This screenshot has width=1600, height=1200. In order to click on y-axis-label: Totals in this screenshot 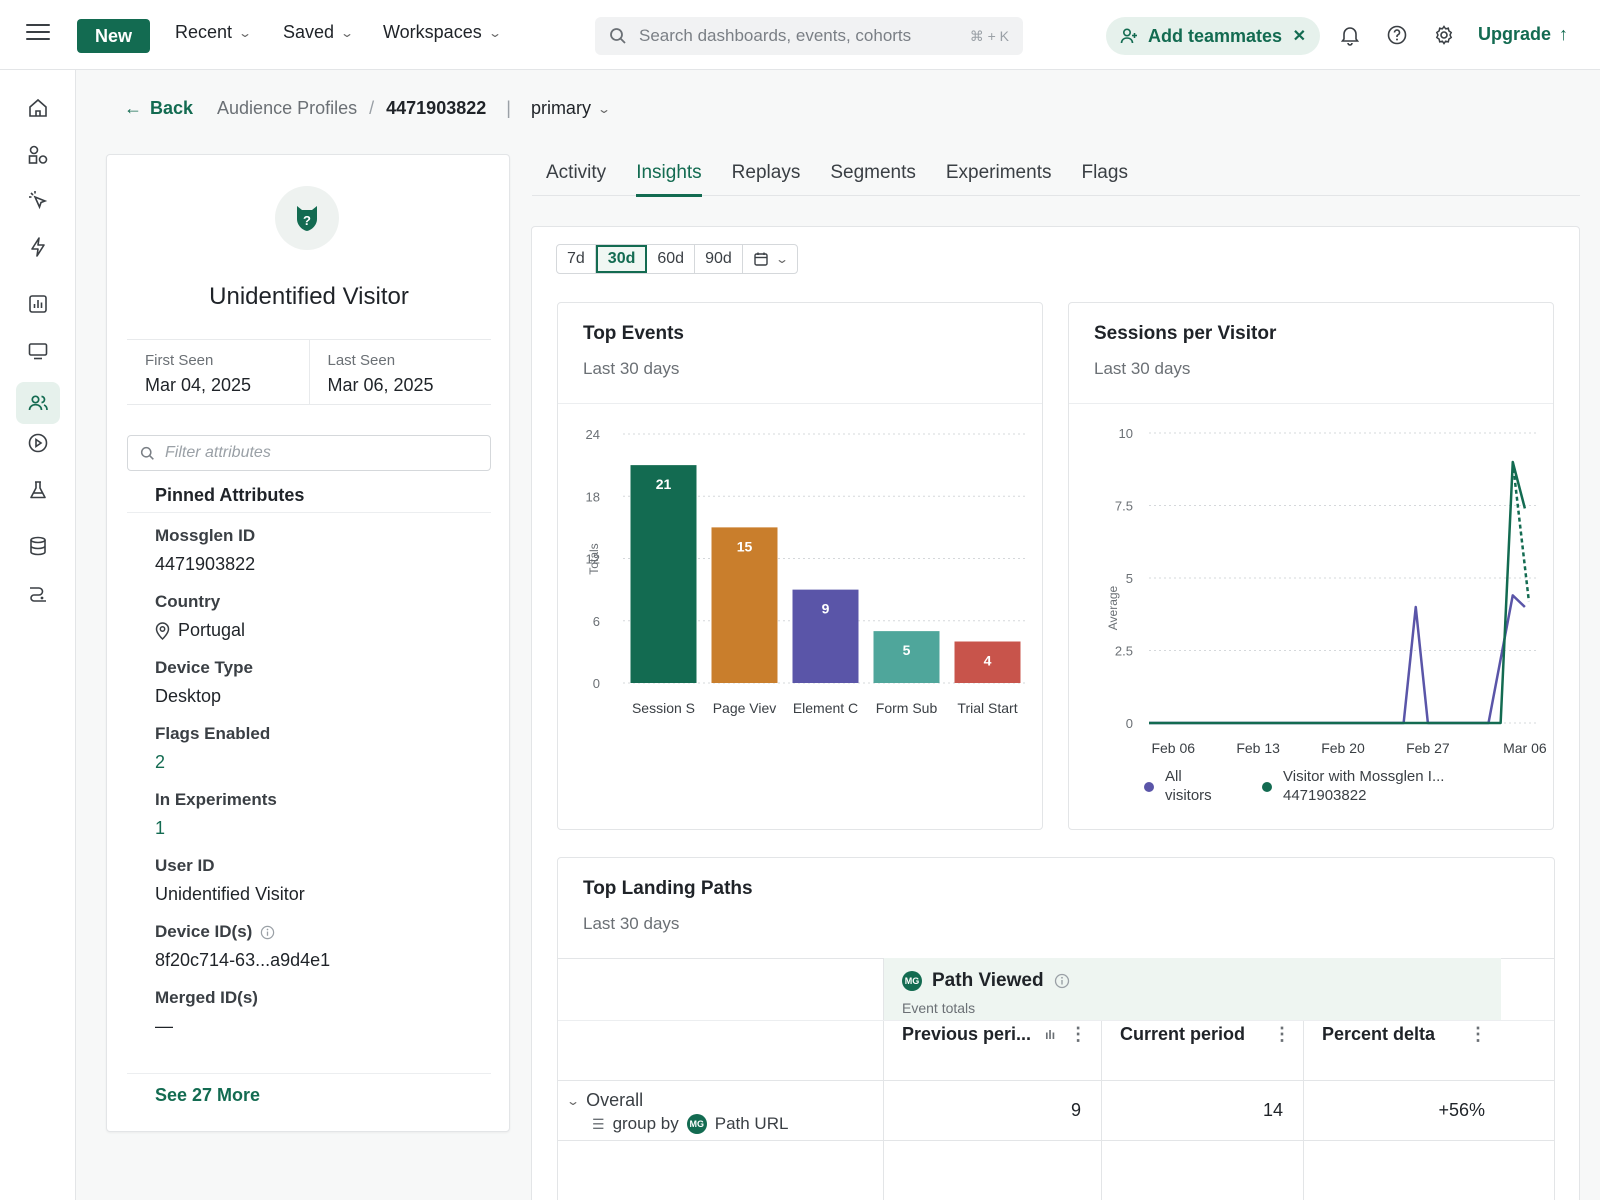, I will do `click(594, 558)`.